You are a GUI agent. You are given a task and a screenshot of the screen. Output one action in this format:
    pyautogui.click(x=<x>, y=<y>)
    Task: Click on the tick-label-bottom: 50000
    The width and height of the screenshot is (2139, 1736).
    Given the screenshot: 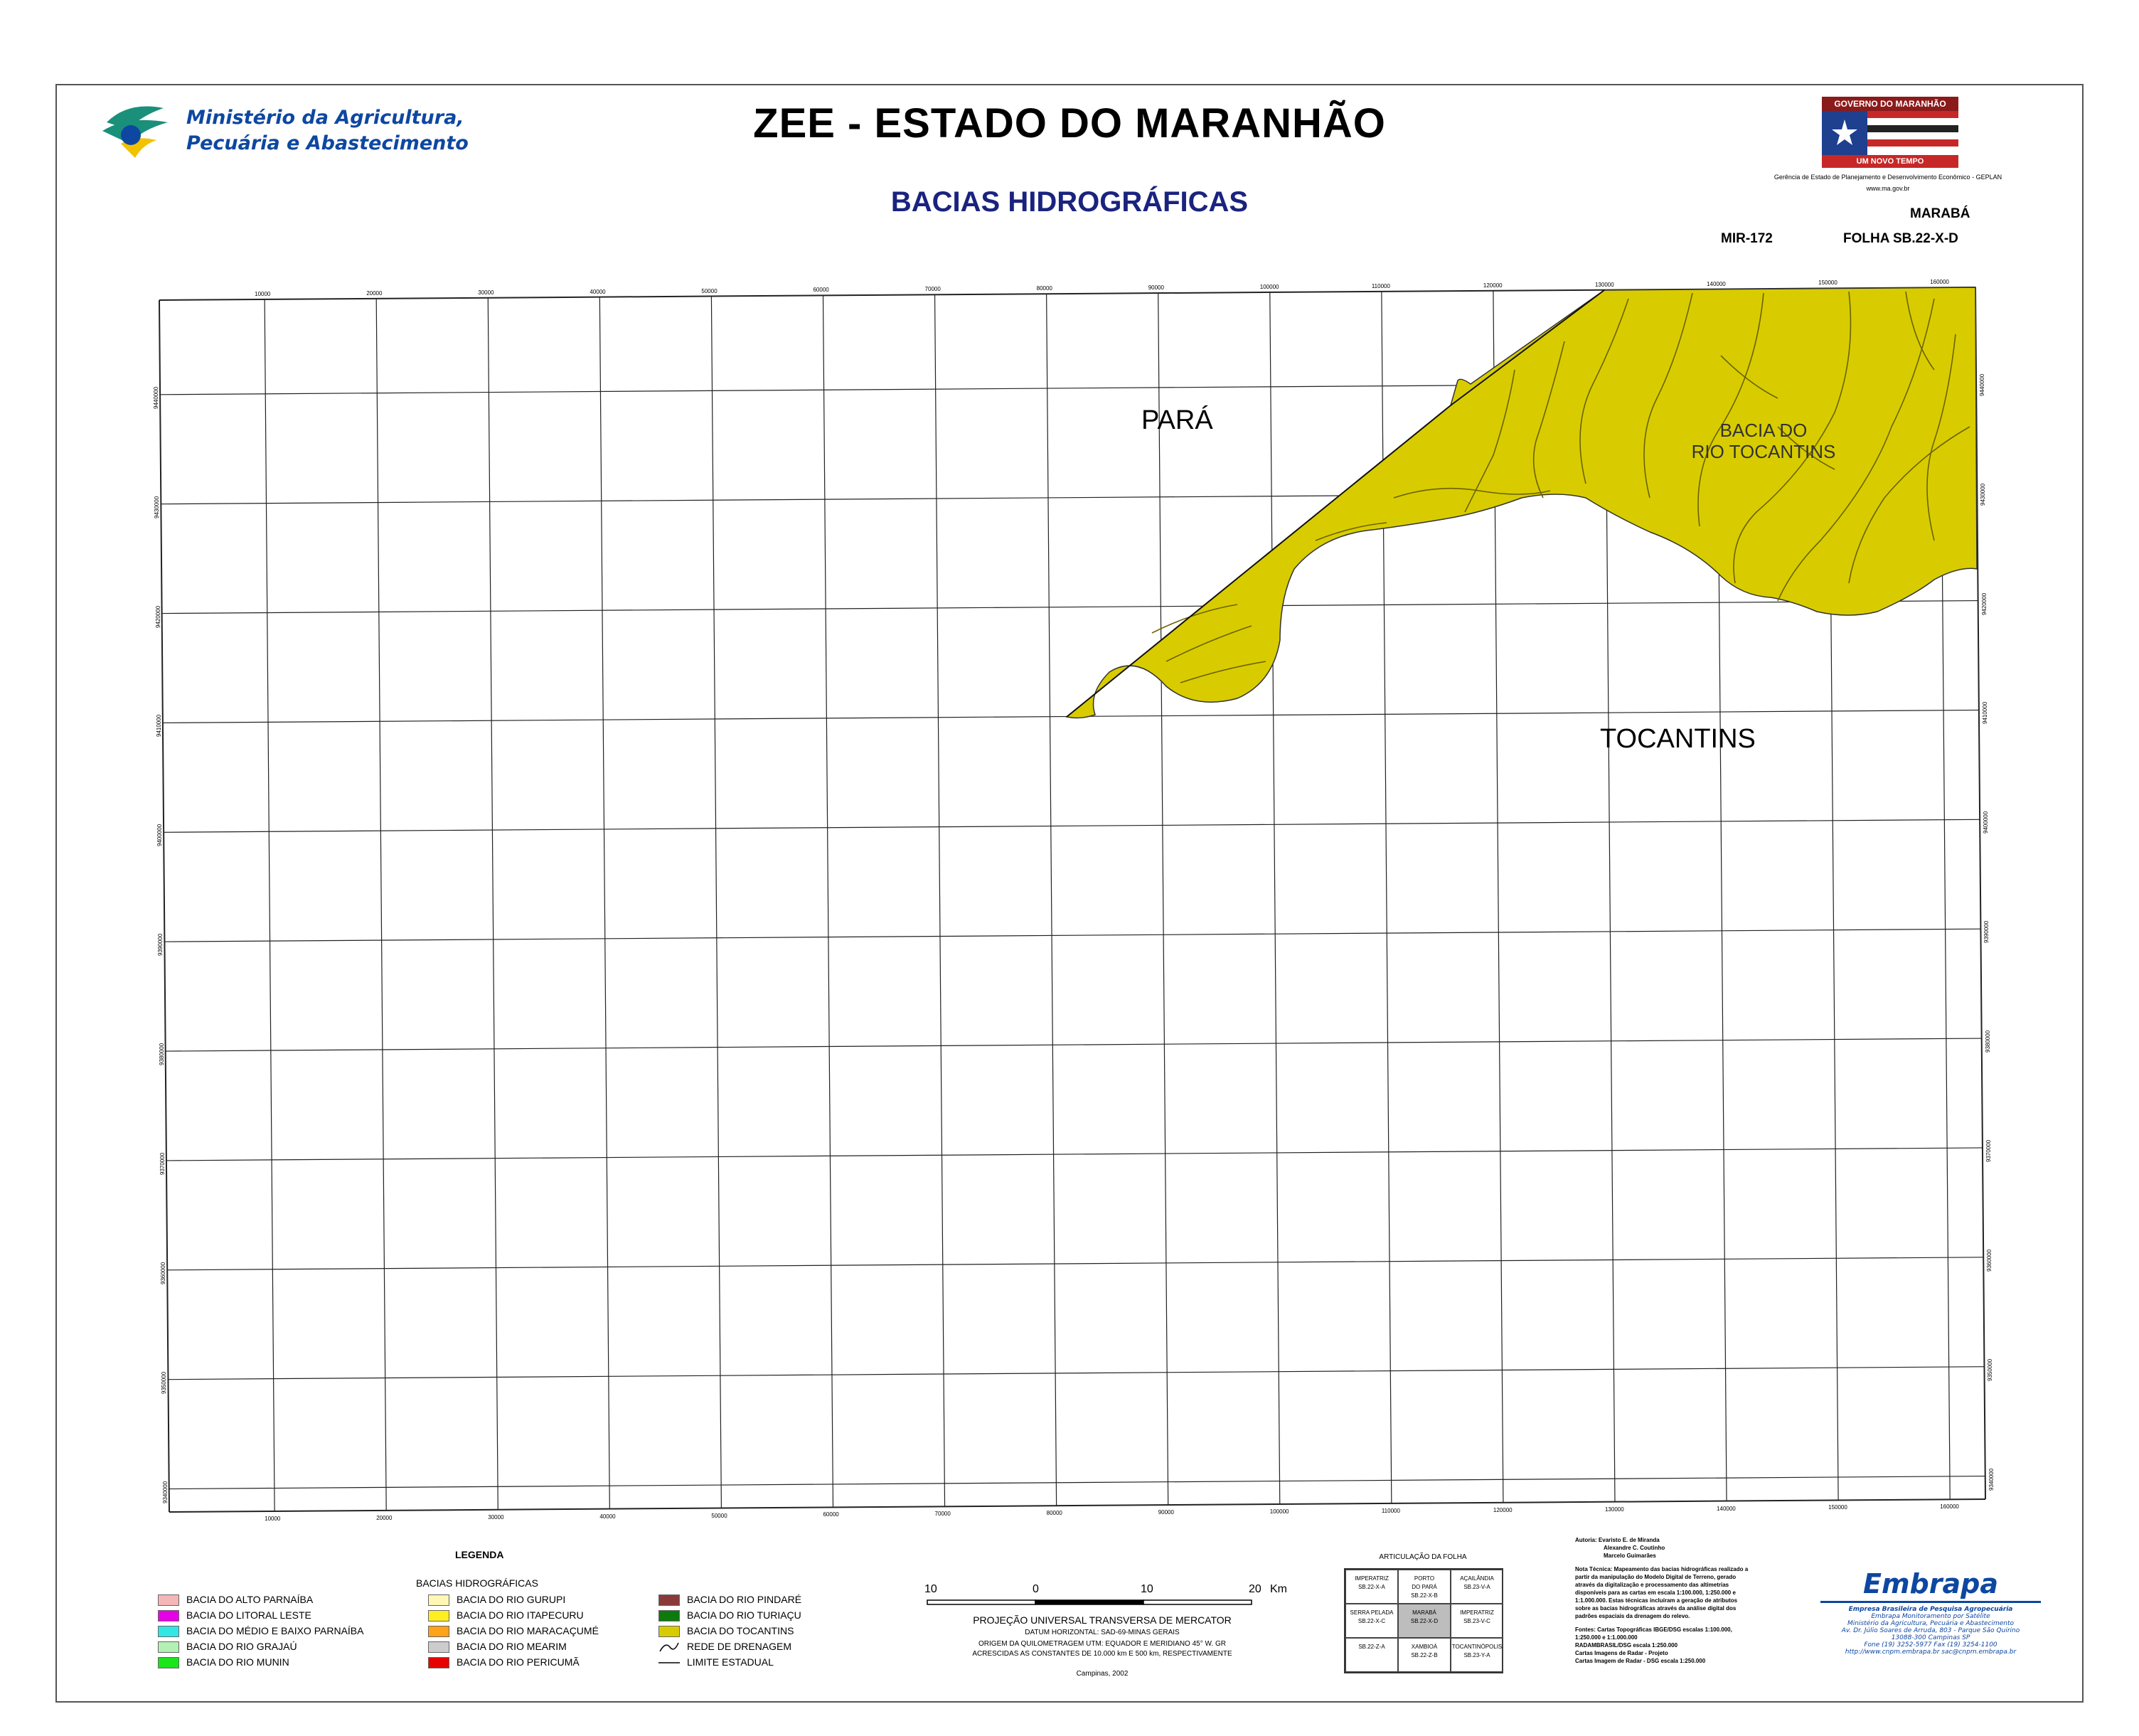 What is the action you would take?
    pyautogui.click(x=719, y=1515)
    